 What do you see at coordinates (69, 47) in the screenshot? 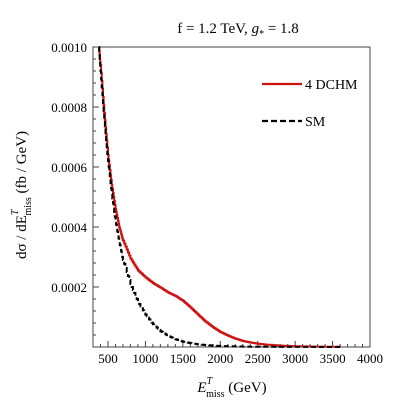
I see `y-tick-label: 0.0010` at bounding box center [69, 47].